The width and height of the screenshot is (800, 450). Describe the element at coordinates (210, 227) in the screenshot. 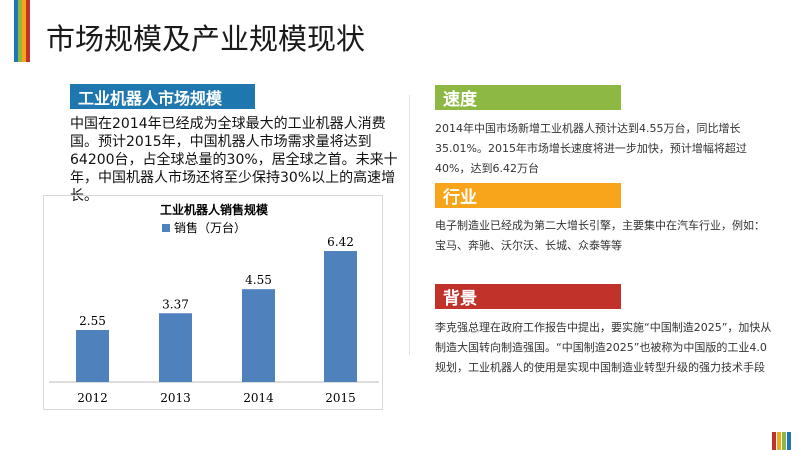

I see `legend-label: 销售（万台）` at that location.